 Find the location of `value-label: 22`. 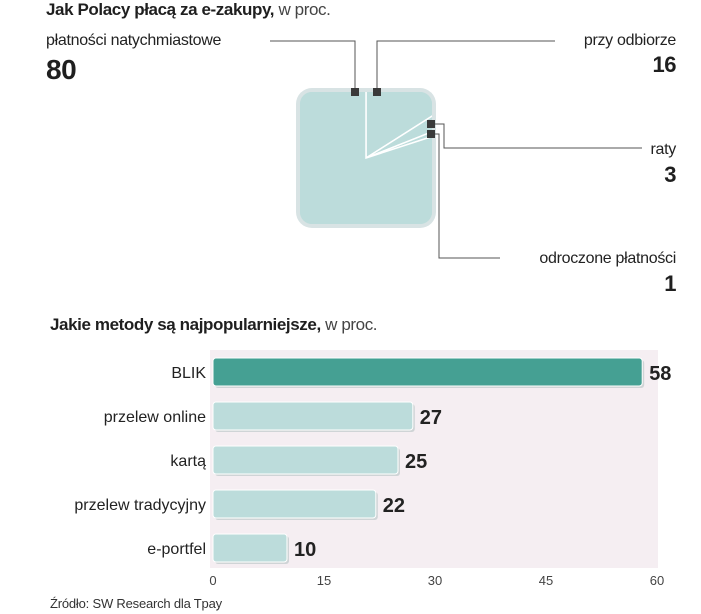

value-label: 22 is located at coordinates (394, 506).